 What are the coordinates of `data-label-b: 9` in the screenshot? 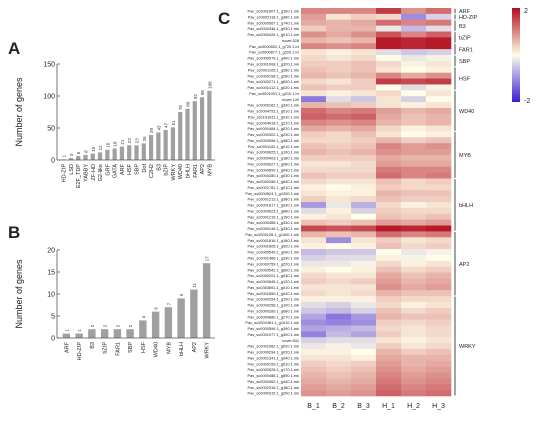 It's located at (181, 294).